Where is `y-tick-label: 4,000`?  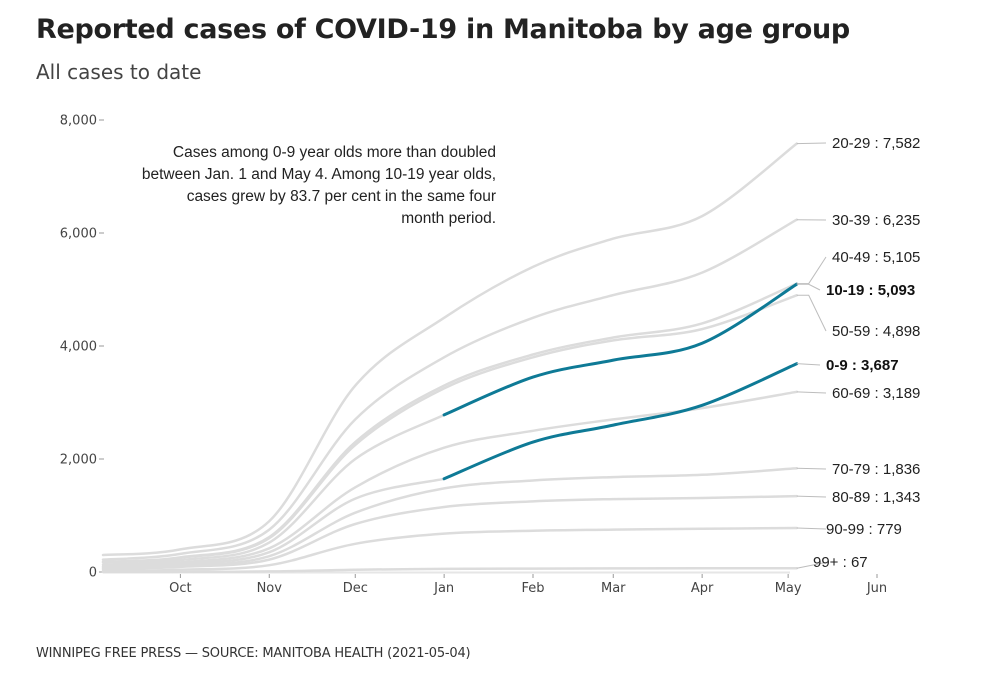 y-tick-label: 4,000 is located at coordinates (78, 347).